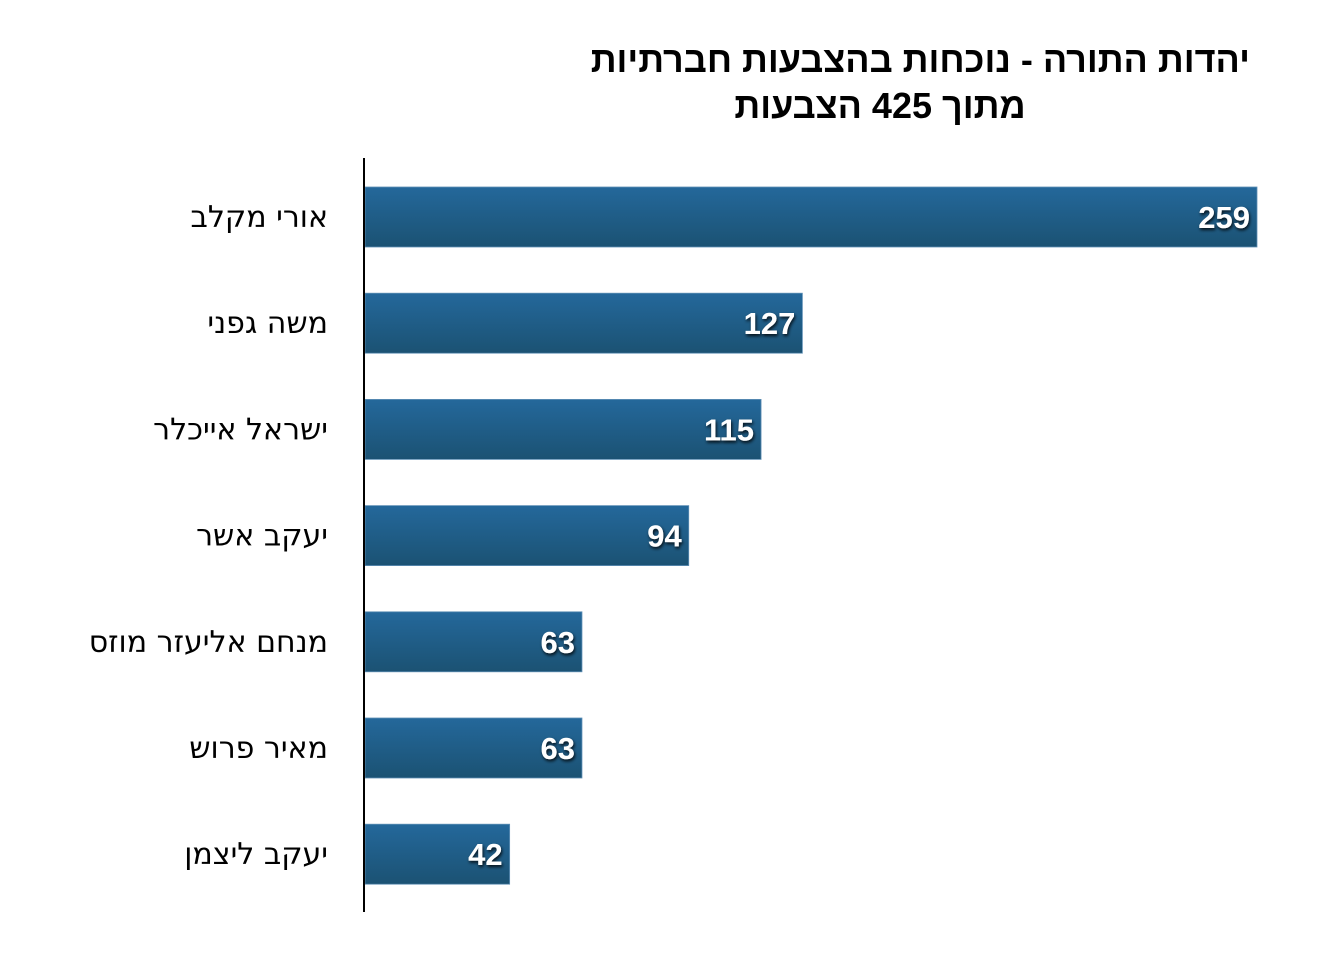 This screenshot has width=1336, height=960. I want to click on data-label: 42, so click(485, 854).